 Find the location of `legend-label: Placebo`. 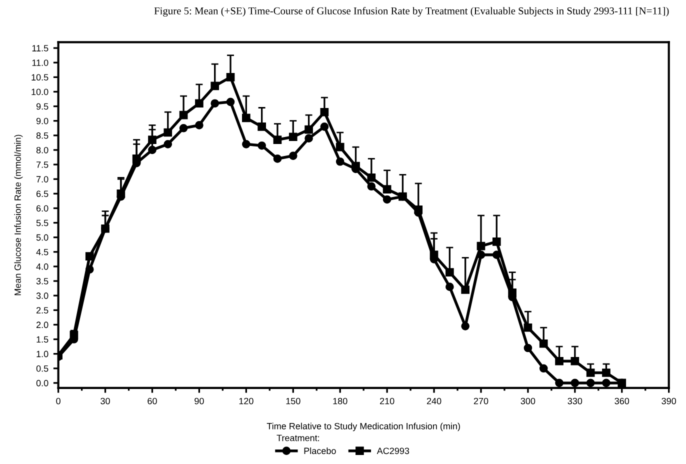

legend-label: Placebo is located at coordinates (320, 450).